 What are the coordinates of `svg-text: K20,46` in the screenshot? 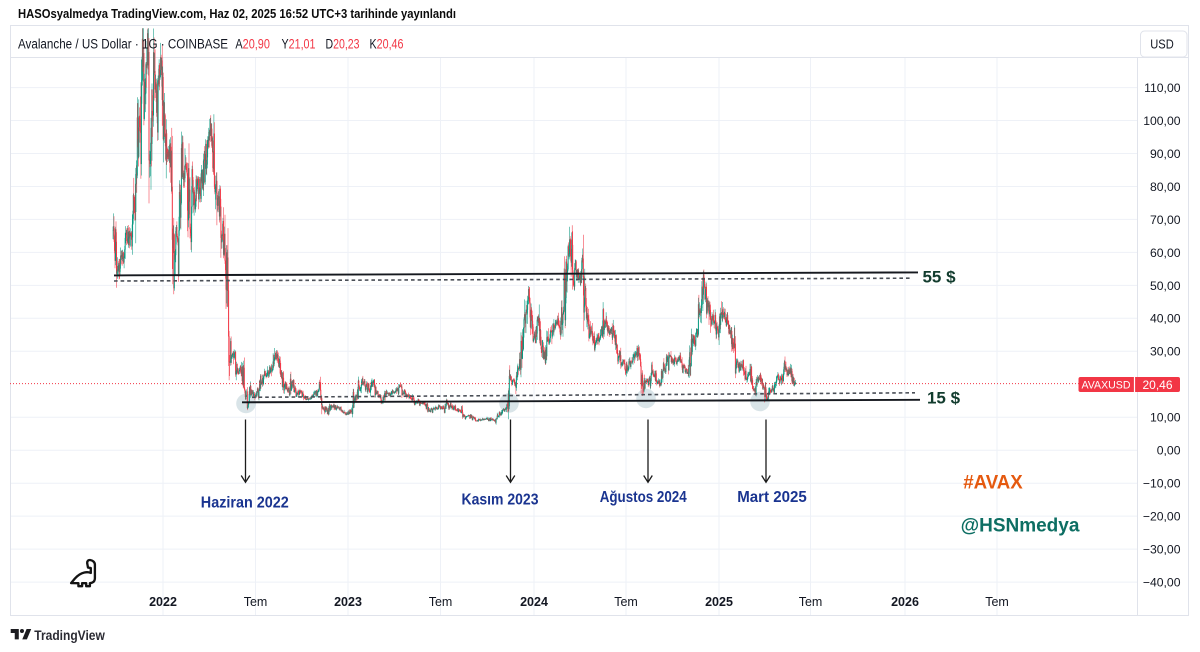 It's located at (387, 44).